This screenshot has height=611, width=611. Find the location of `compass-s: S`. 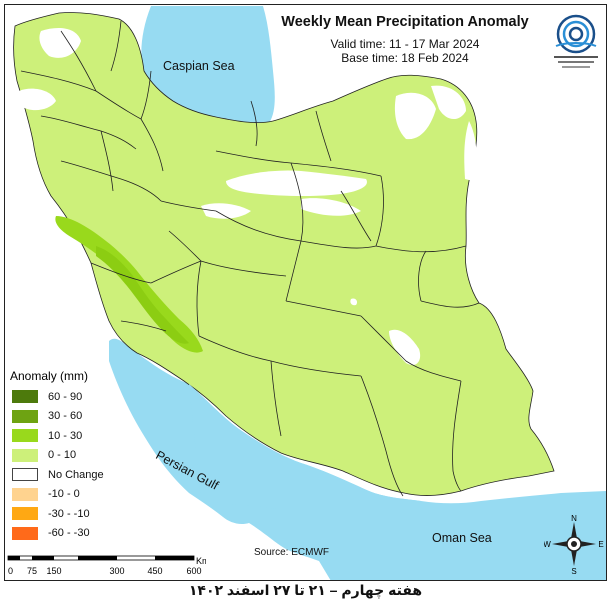

compass-s: S is located at coordinates (573, 570).